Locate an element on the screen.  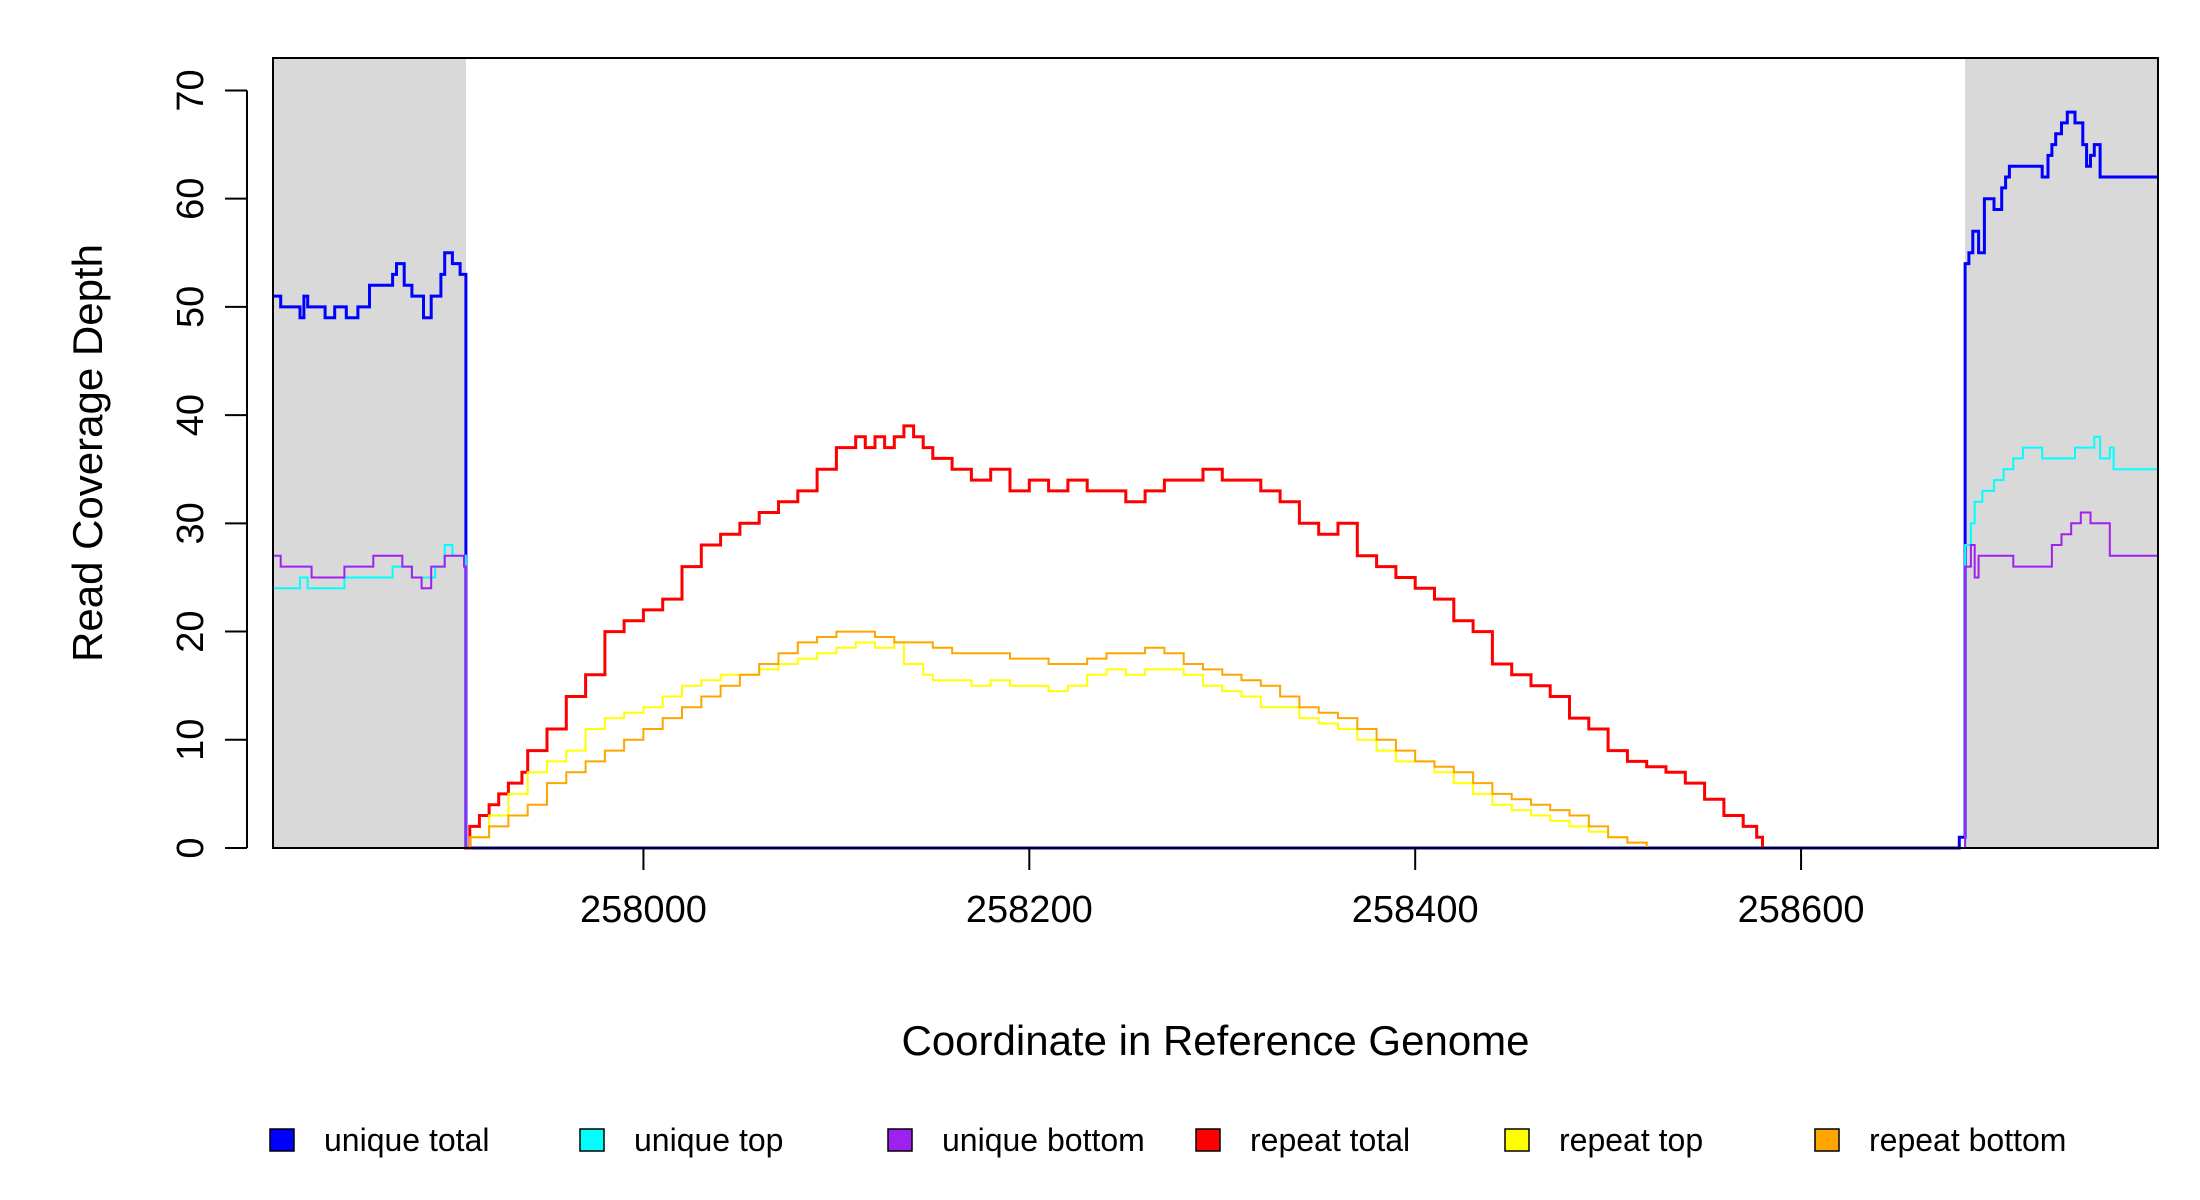
x-axis-title: Coordinate in Reference Genome is located at coordinates (1215, 1040).